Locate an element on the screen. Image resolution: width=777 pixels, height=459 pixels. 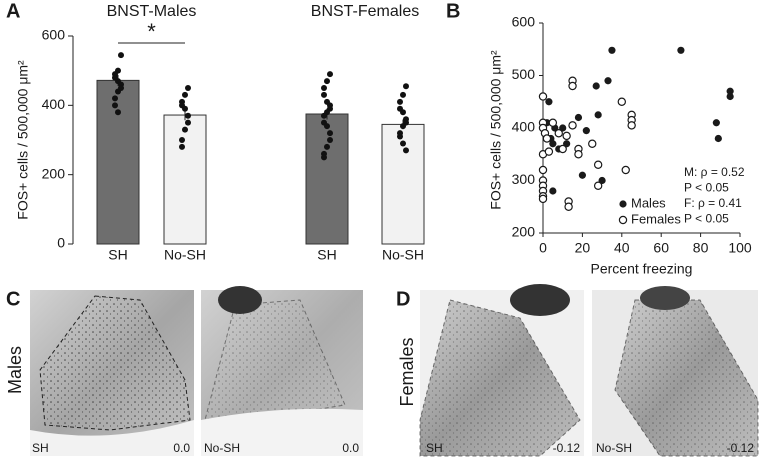
legend-label: Females is located at coordinates (656, 218).